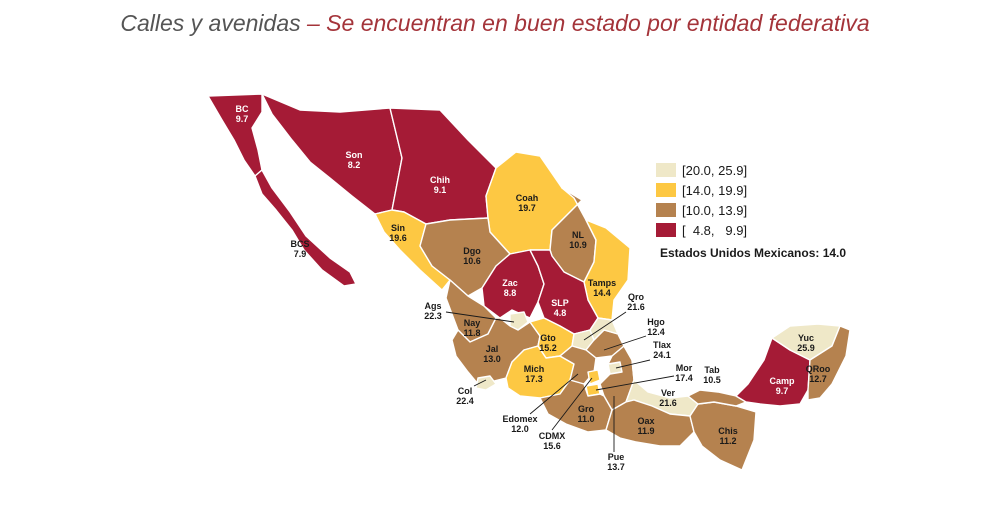 The height and width of the screenshot is (516, 990). Describe the element at coordinates (818, 374) in the screenshot. I see `label-qroo: QRoo 12.7` at that location.